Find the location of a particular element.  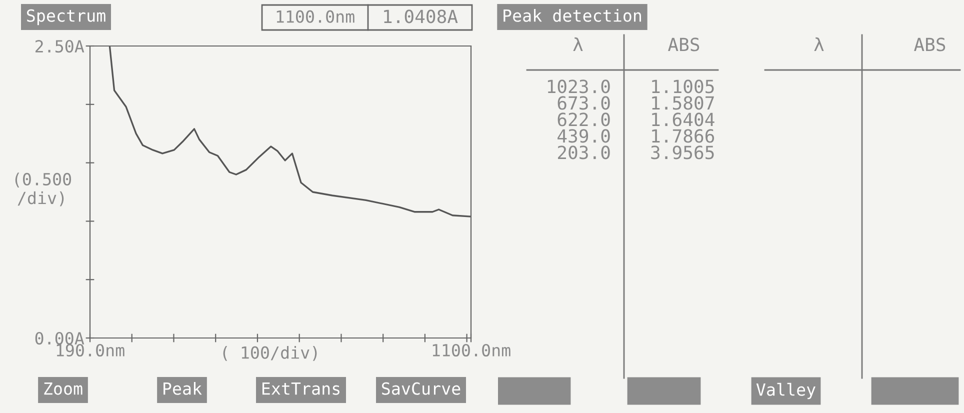

text: SavCurve is located at coordinates (421, 388).